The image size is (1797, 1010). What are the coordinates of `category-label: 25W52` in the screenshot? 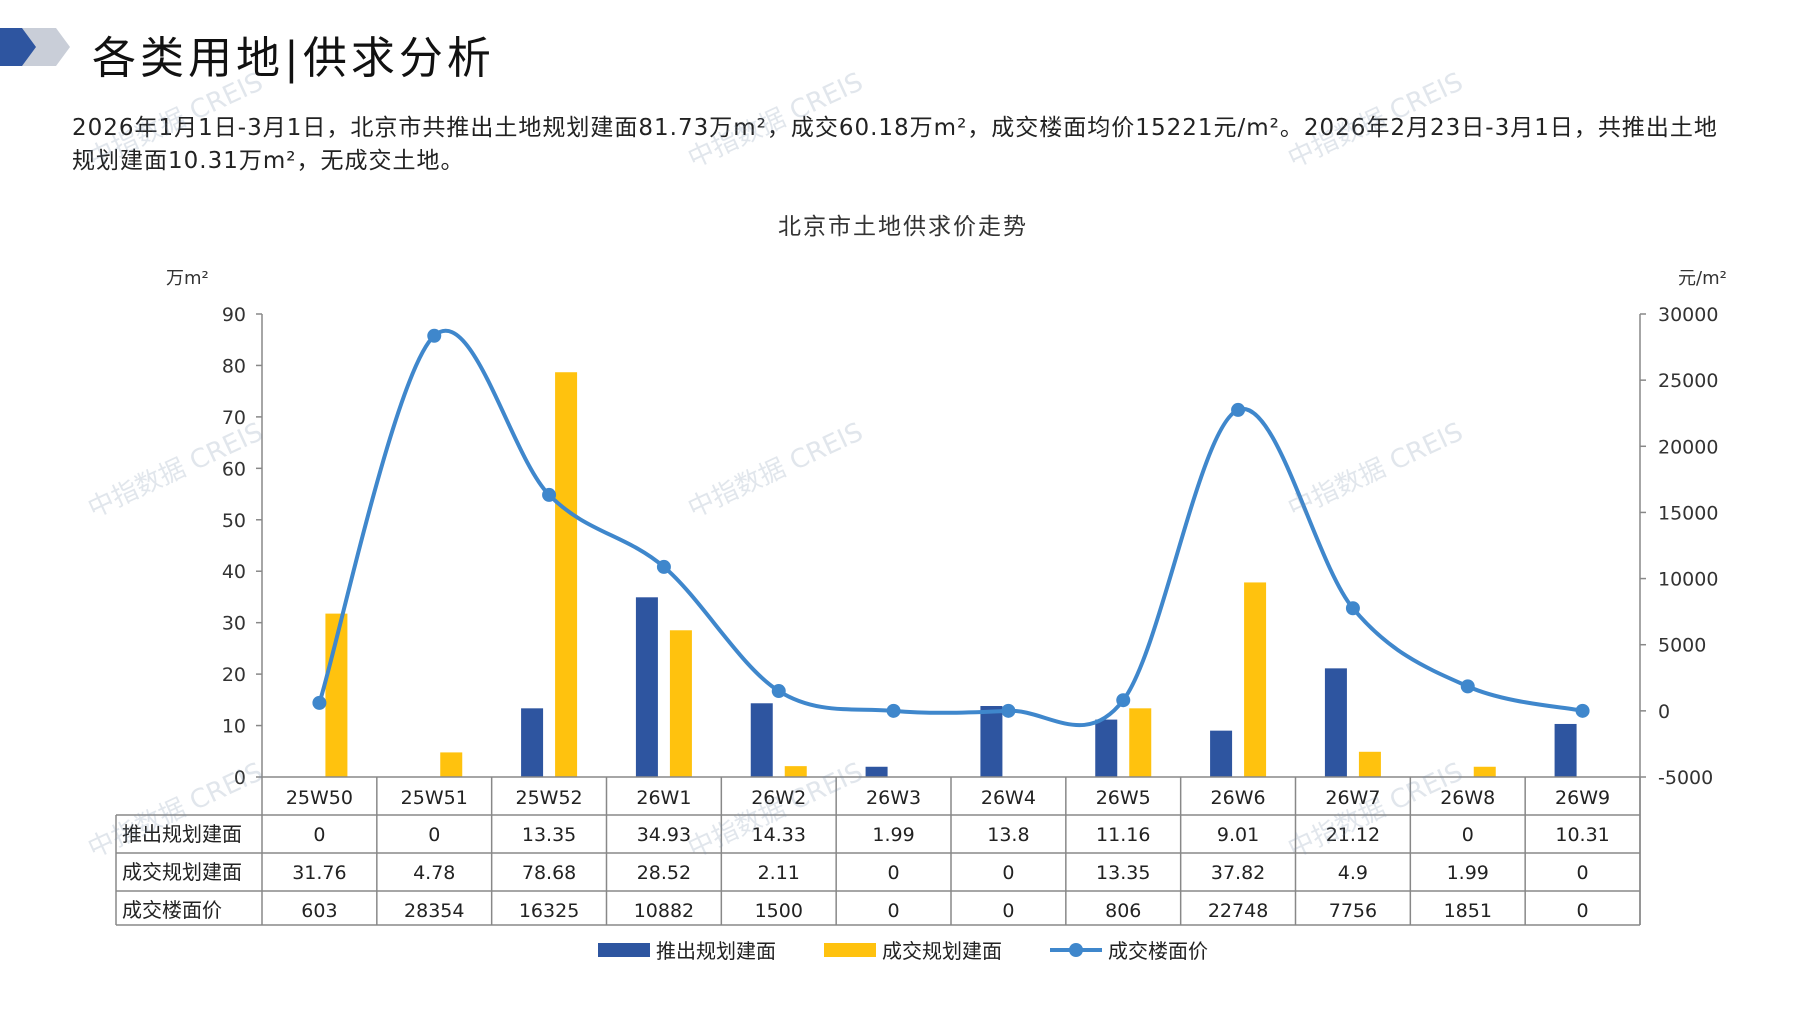 It's located at (549, 798).